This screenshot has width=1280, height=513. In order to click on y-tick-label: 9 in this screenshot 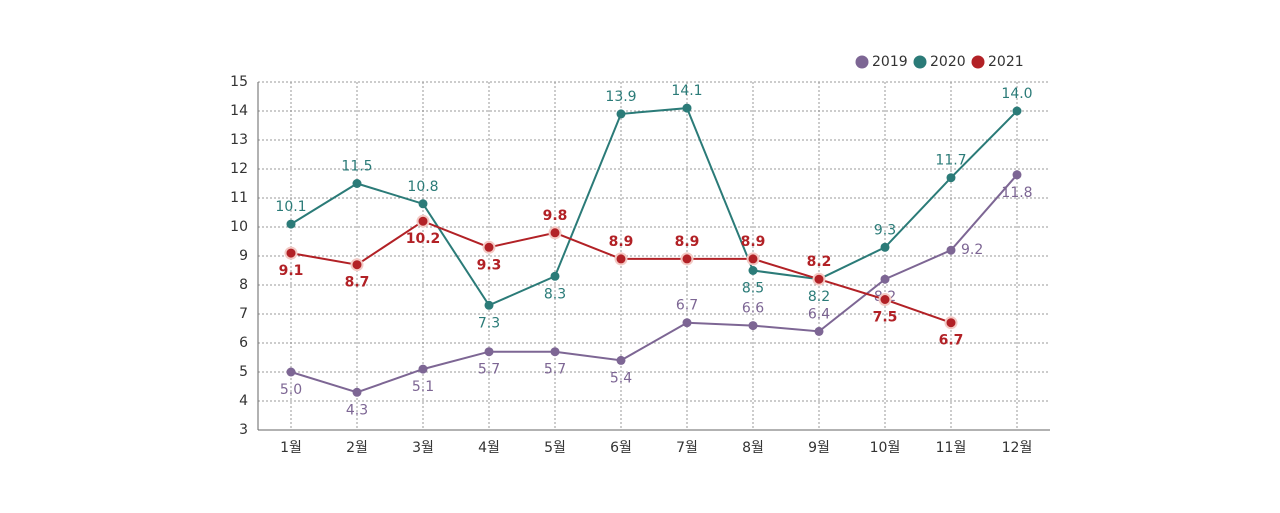, I will do `click(243, 256)`.